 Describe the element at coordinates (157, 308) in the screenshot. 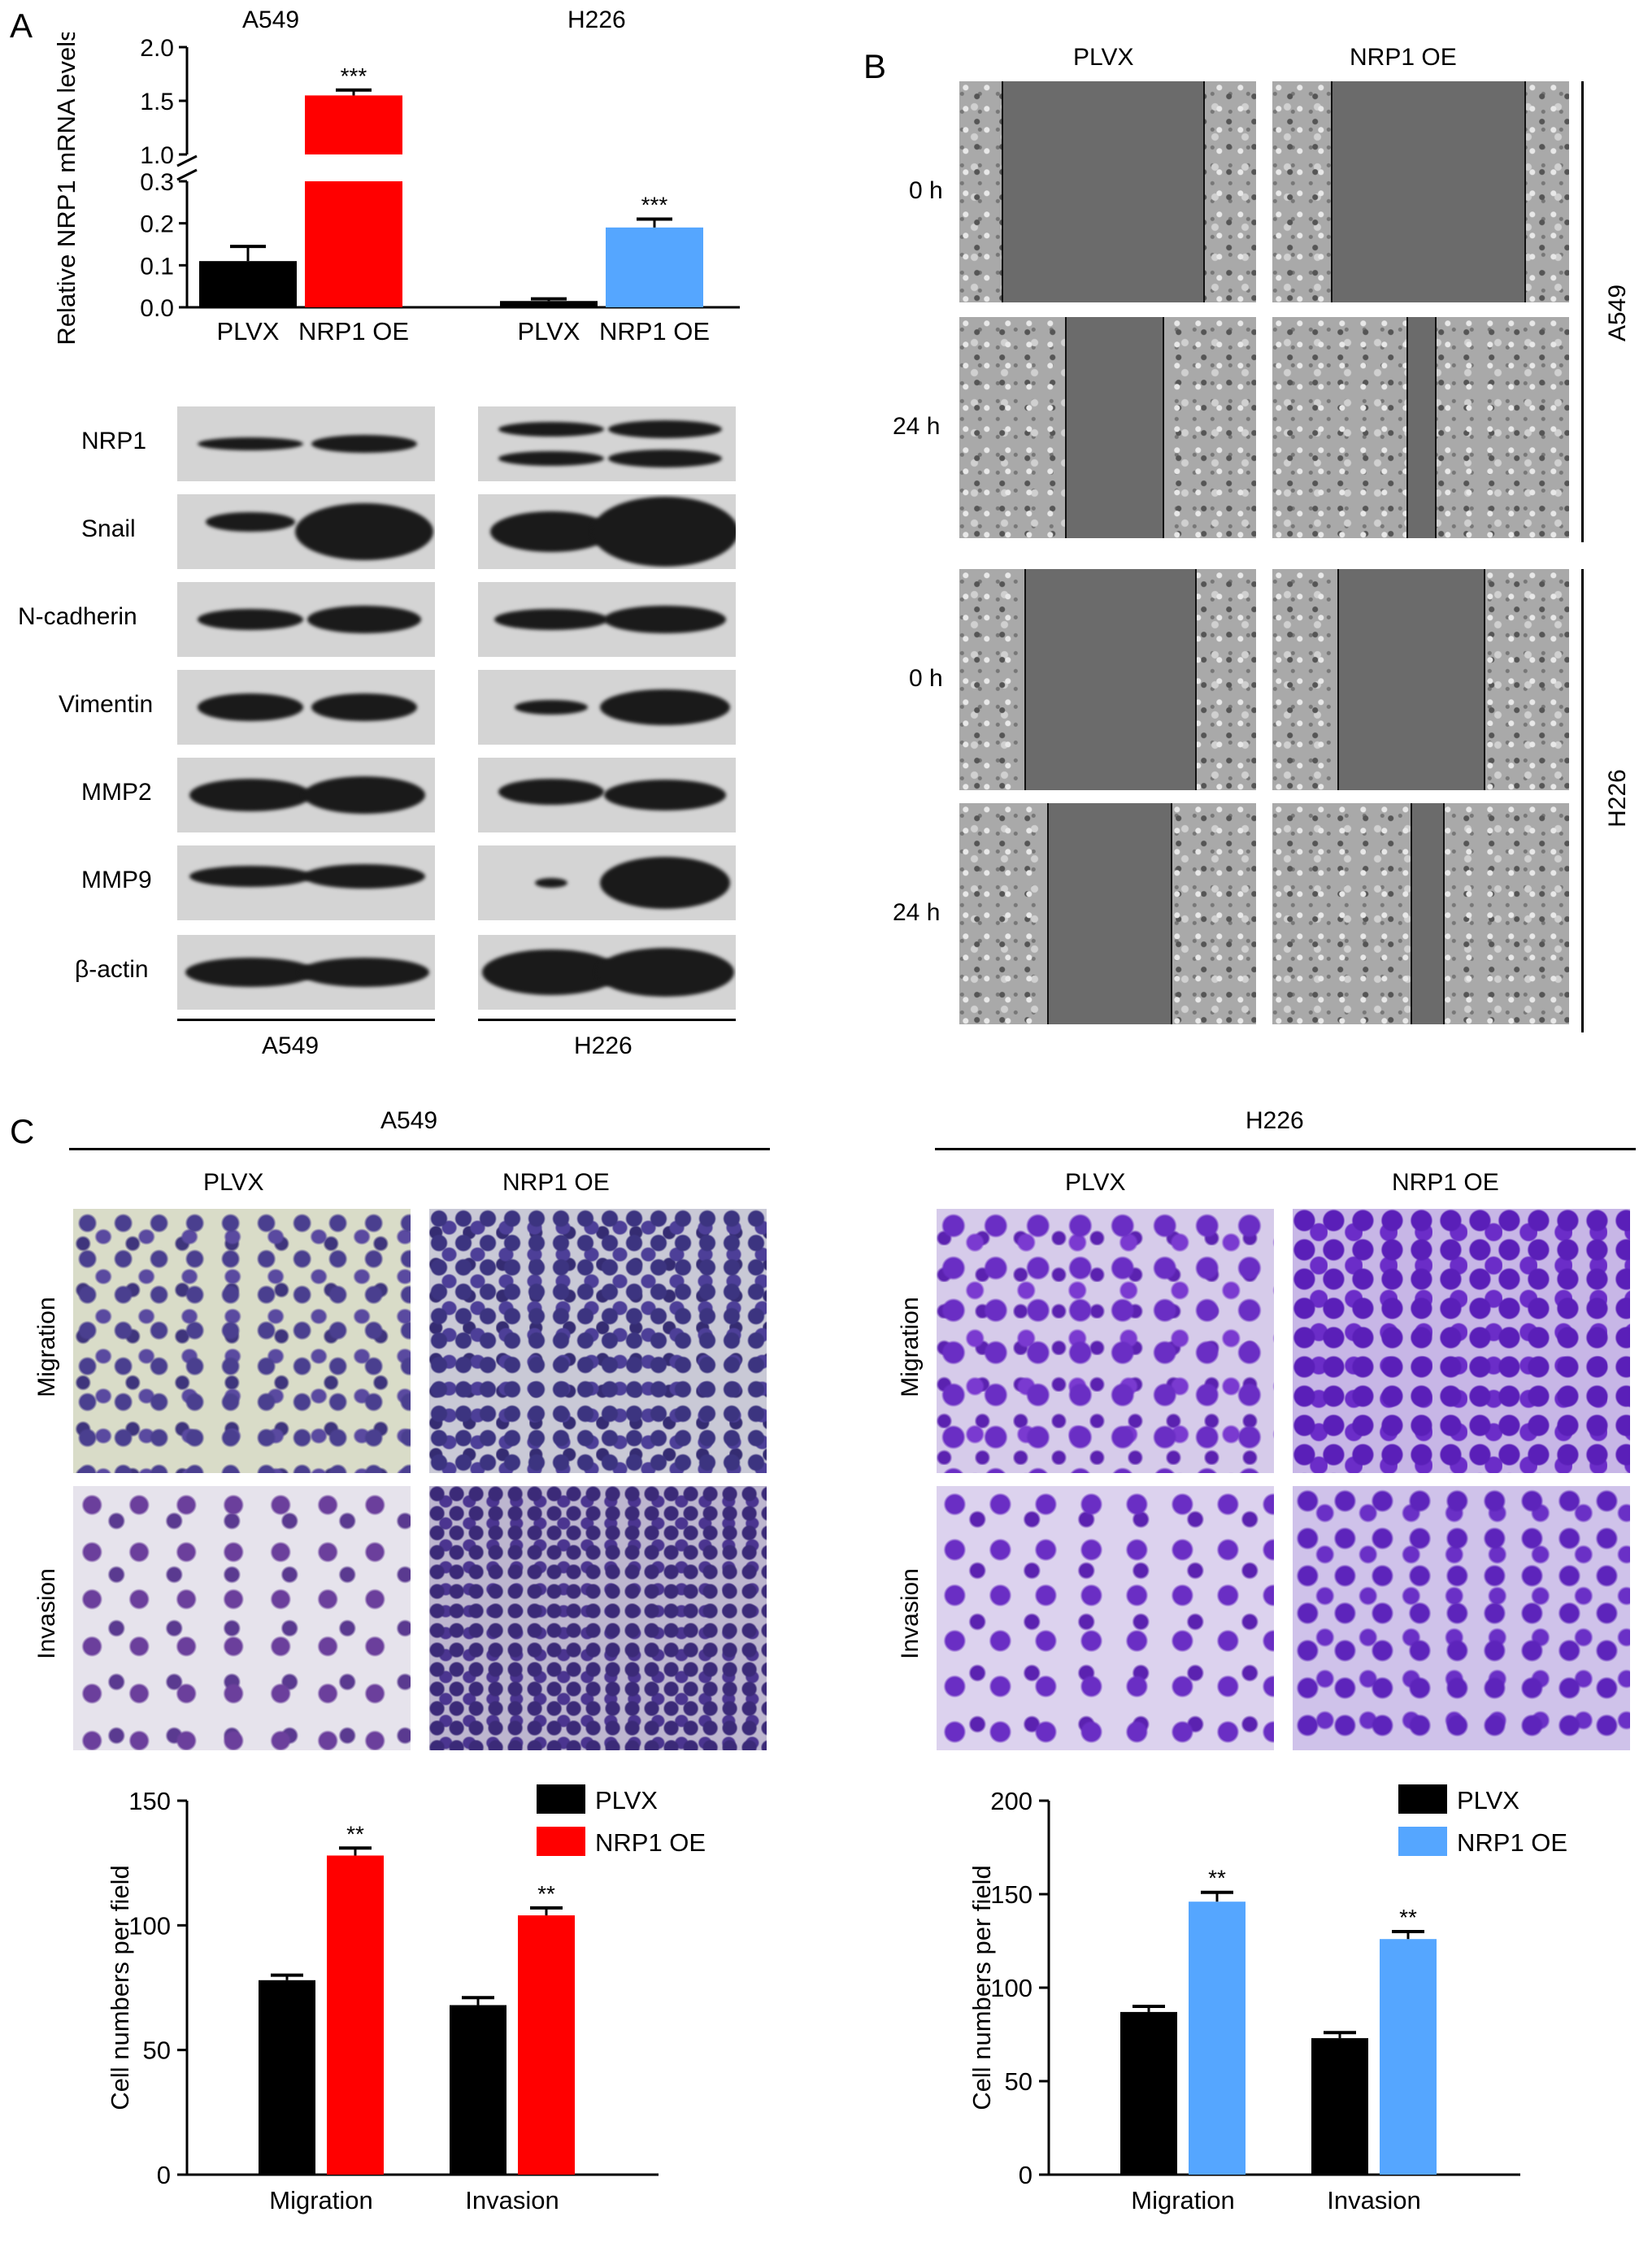

I see `mrna-y-tick-label: 0.0` at that location.